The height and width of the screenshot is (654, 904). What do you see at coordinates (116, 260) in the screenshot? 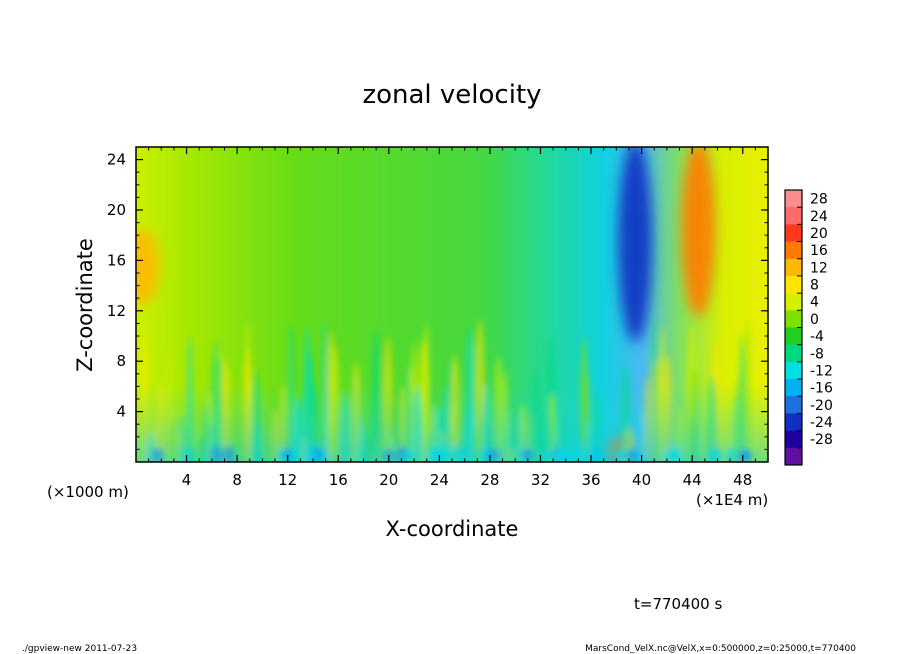
I see `y-tick-label: 16` at bounding box center [116, 260].